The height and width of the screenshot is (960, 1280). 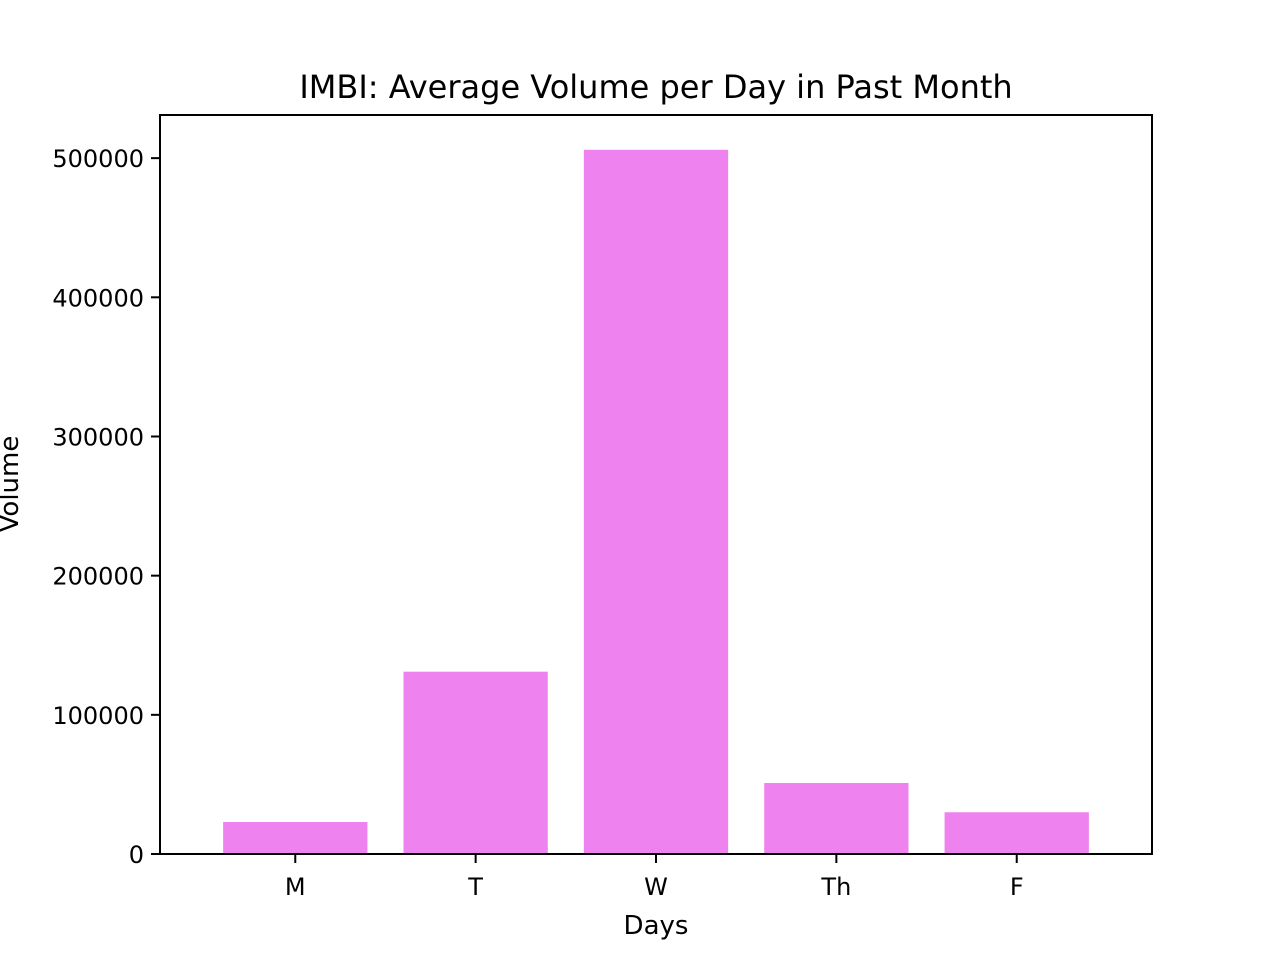 I want to click on y-tick-label: 0, so click(x=136, y=855).